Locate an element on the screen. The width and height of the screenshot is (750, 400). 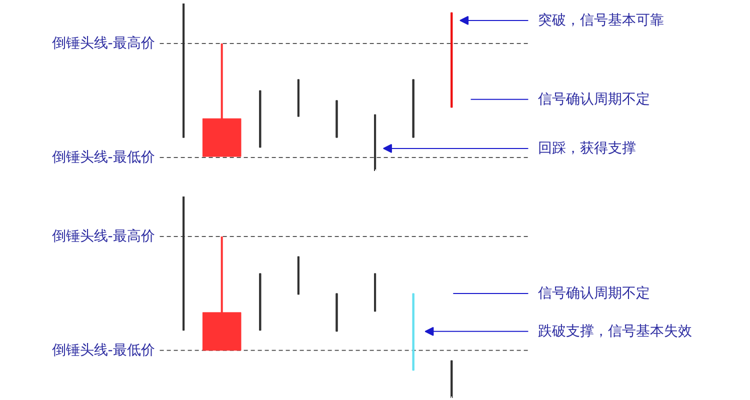
text: 跌破支撑，信号基本失效 is located at coordinates (615, 331).